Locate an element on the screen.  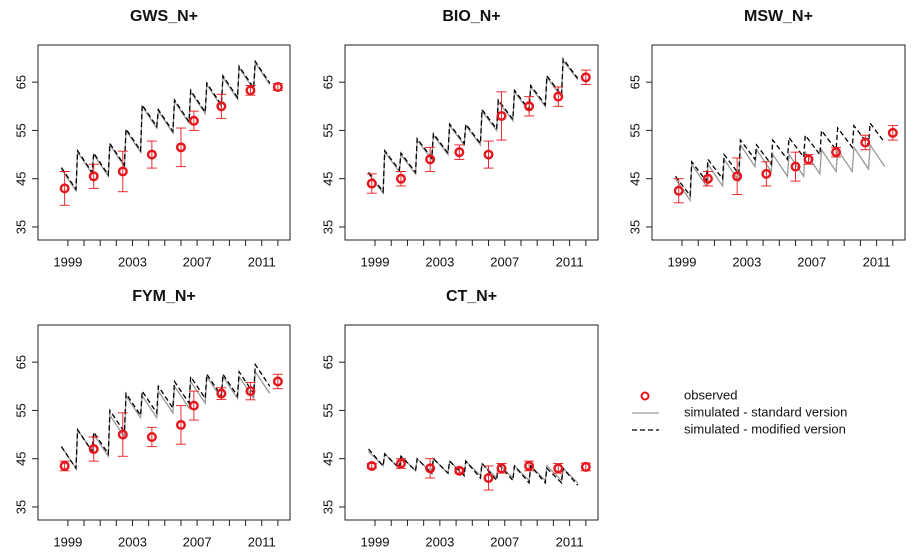
legend-label: observed is located at coordinates (710, 394).